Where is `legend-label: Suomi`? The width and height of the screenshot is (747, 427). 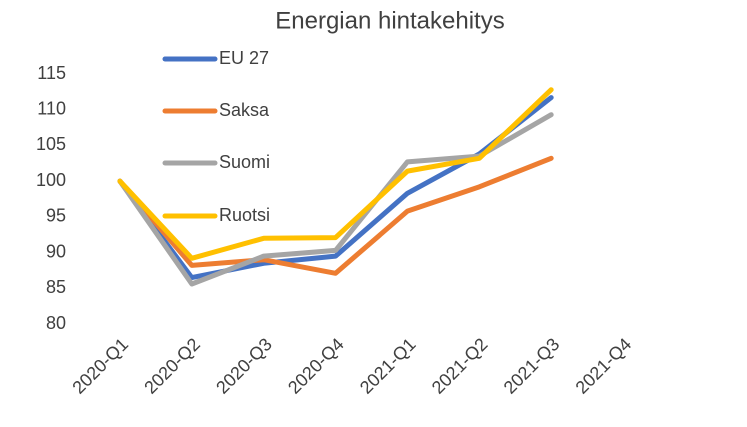 legend-label: Suomi is located at coordinates (244, 162).